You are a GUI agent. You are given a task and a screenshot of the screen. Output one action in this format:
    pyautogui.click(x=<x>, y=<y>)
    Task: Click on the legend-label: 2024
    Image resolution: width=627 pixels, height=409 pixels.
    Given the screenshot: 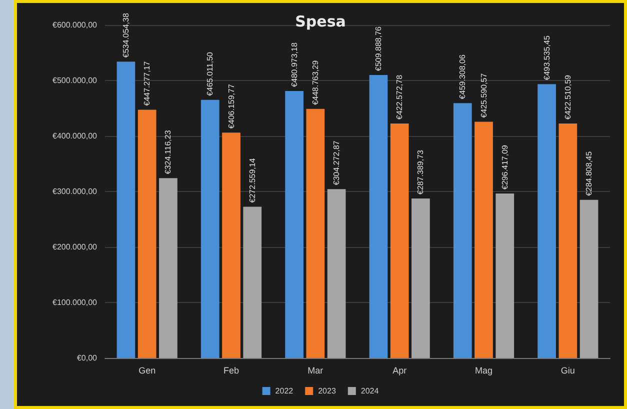 What is the action you would take?
    pyautogui.click(x=370, y=391)
    